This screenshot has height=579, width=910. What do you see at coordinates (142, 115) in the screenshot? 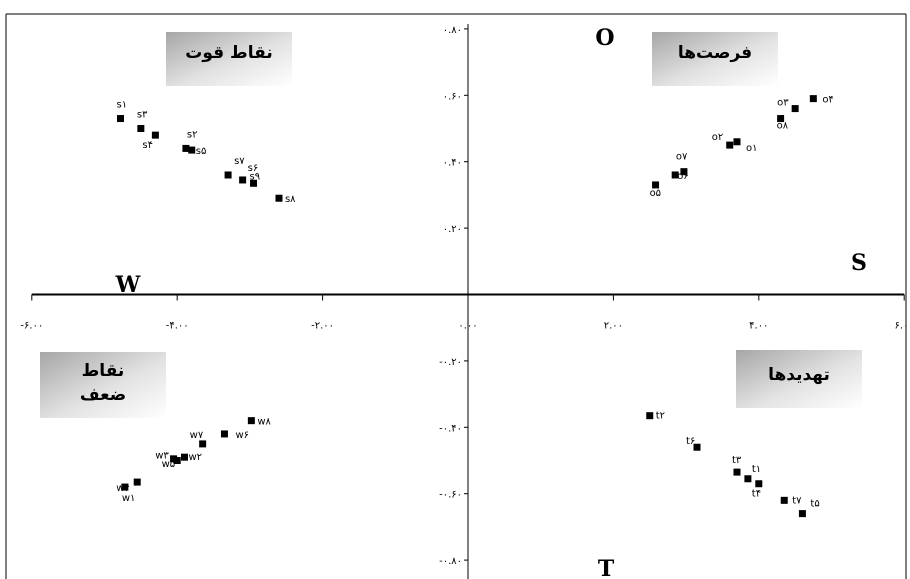
I see `data-point-label: s۳` at bounding box center [142, 115].